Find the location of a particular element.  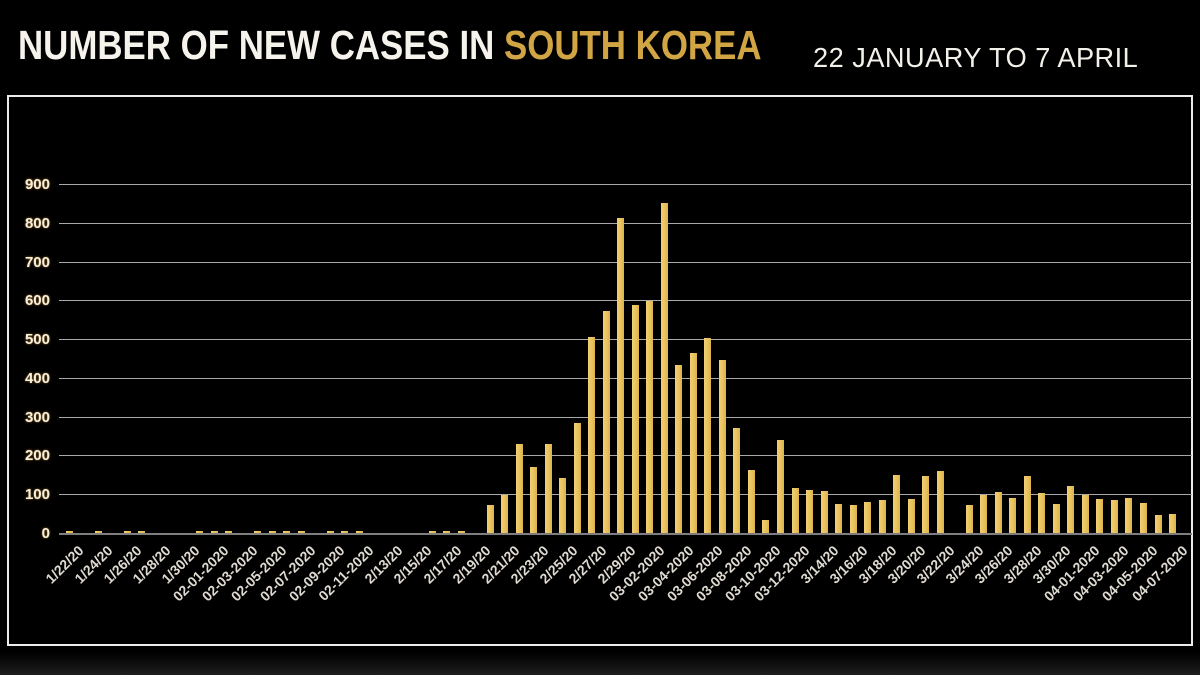

y-tick-label: 600 is located at coordinates (37, 301).